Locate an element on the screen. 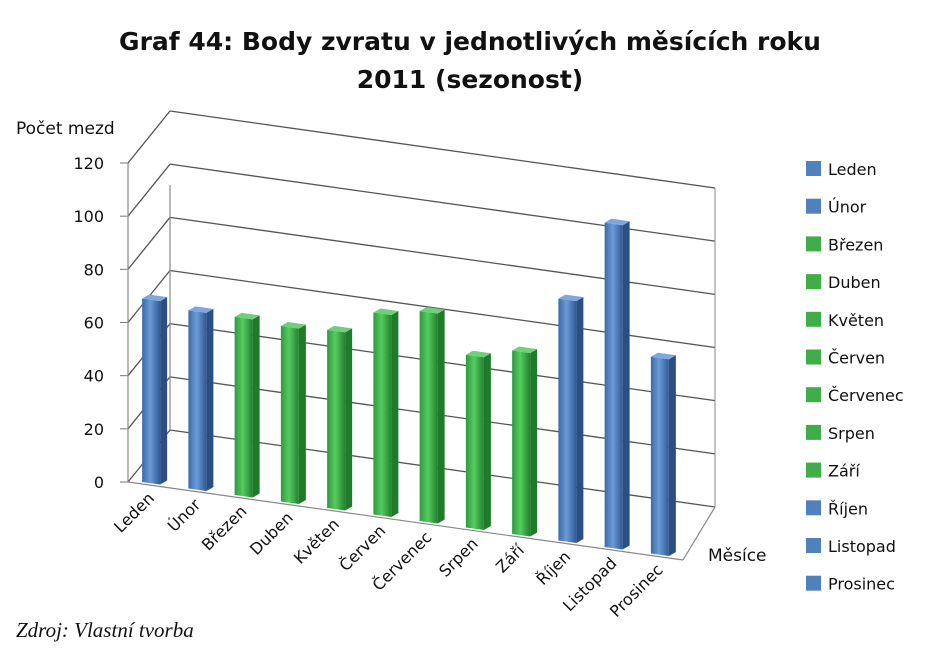 Image resolution: width=947 pixels, height=656 pixels. y-tick-label: 80 is located at coordinates (94, 269).